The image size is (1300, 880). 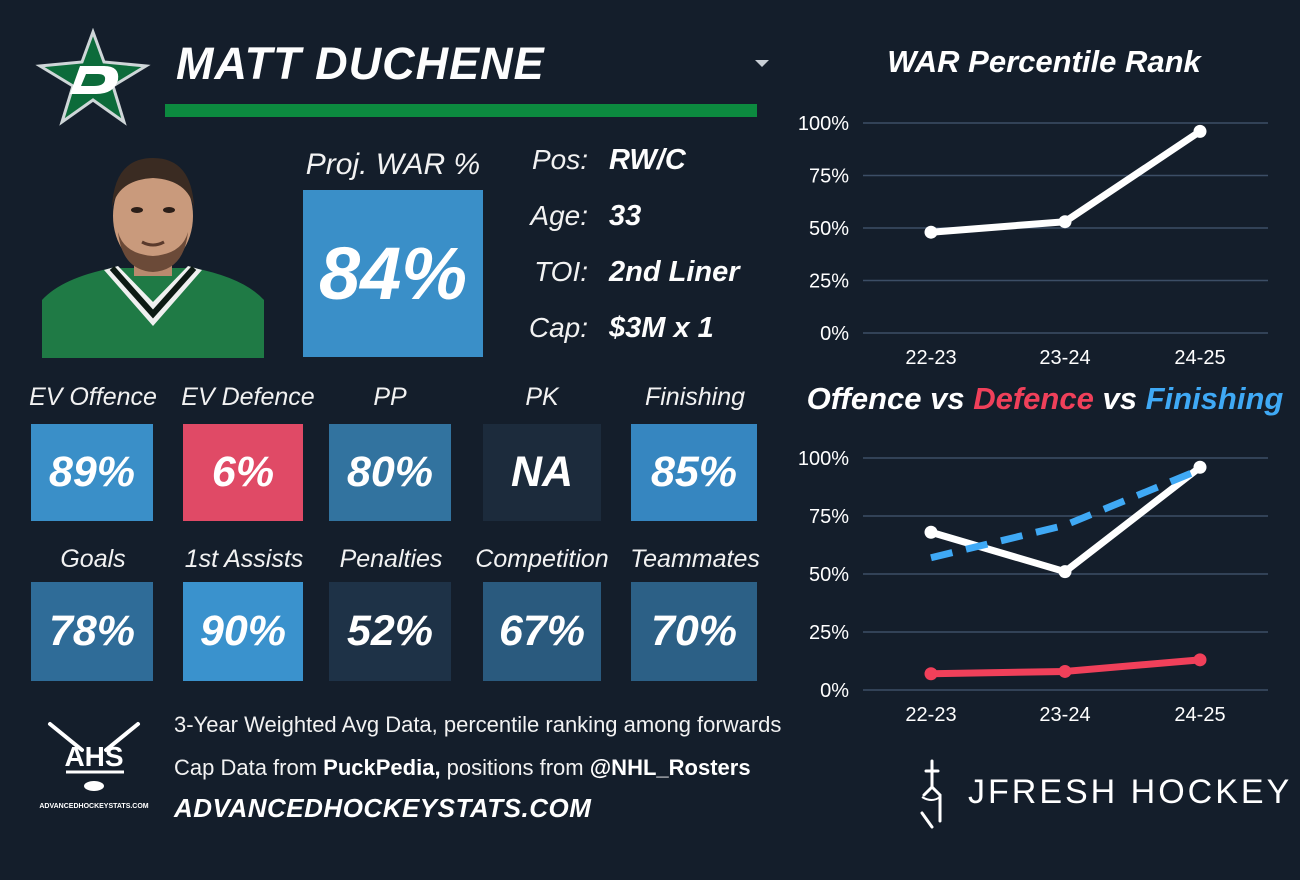 I want to click on stat-tile-finishing: 85%, so click(x=694, y=472).